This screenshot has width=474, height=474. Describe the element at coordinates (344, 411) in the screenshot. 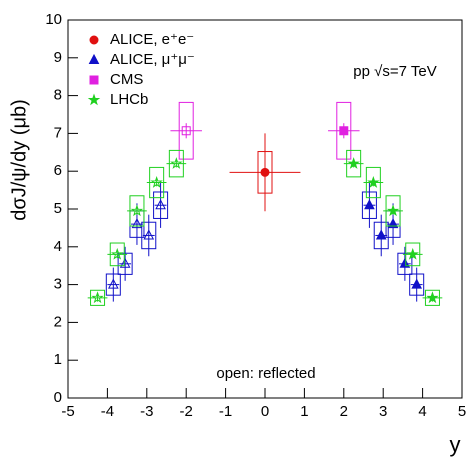

I see `x-tick-label: 2` at that location.